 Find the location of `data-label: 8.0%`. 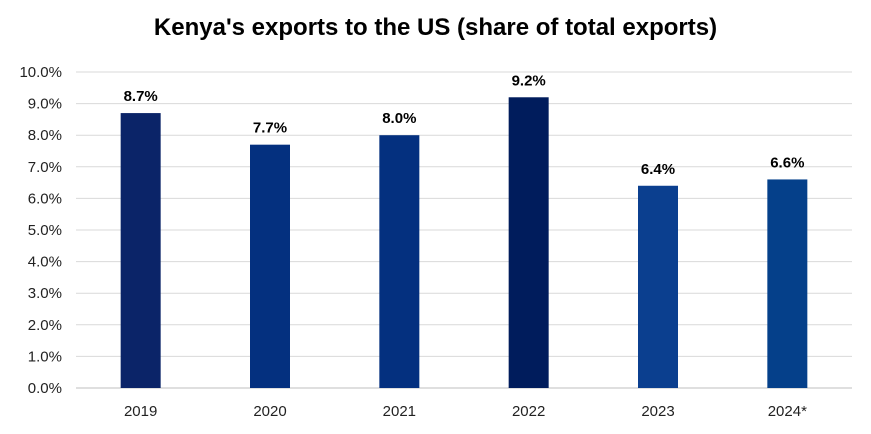

data-label: 8.0% is located at coordinates (399, 118).